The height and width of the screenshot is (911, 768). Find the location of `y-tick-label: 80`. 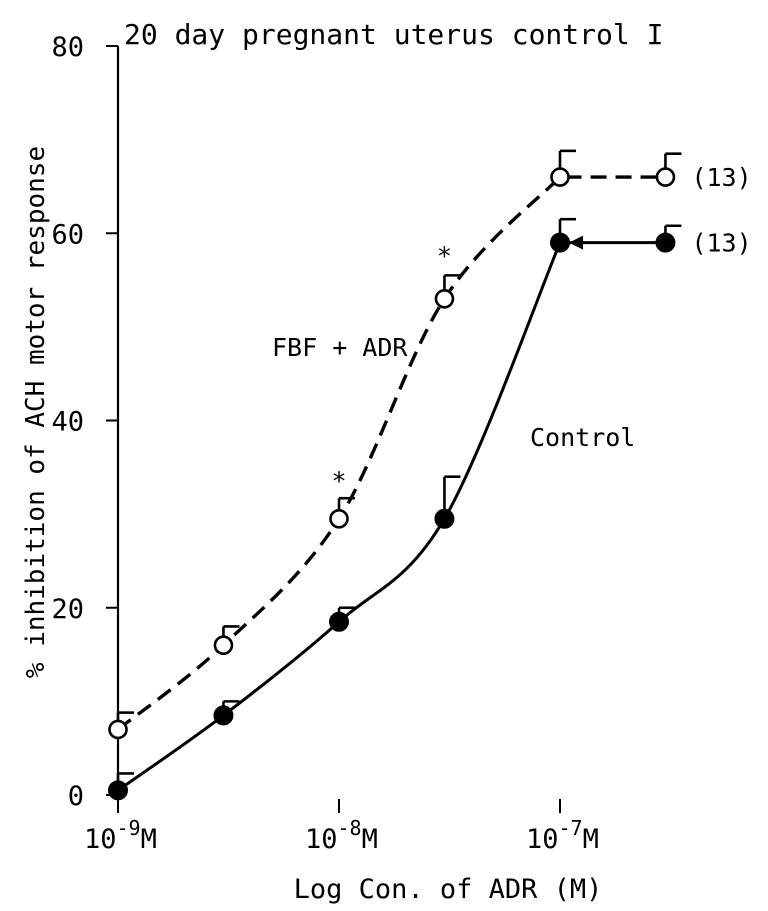

y-tick-label: 80 is located at coordinates (67, 47).